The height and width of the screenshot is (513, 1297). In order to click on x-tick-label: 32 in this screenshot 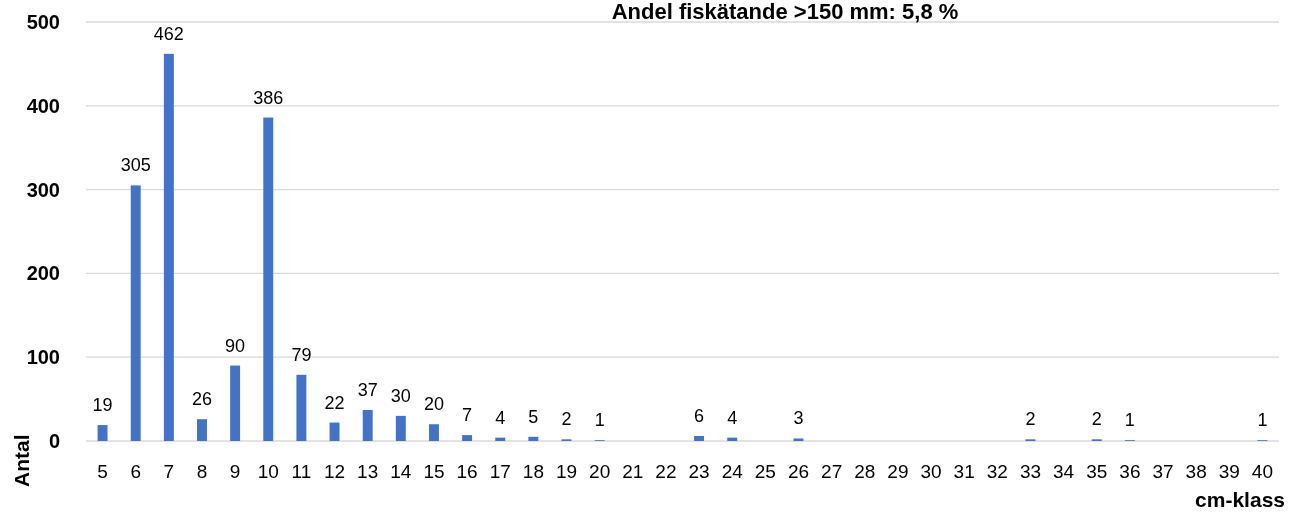, I will do `click(997, 472)`.